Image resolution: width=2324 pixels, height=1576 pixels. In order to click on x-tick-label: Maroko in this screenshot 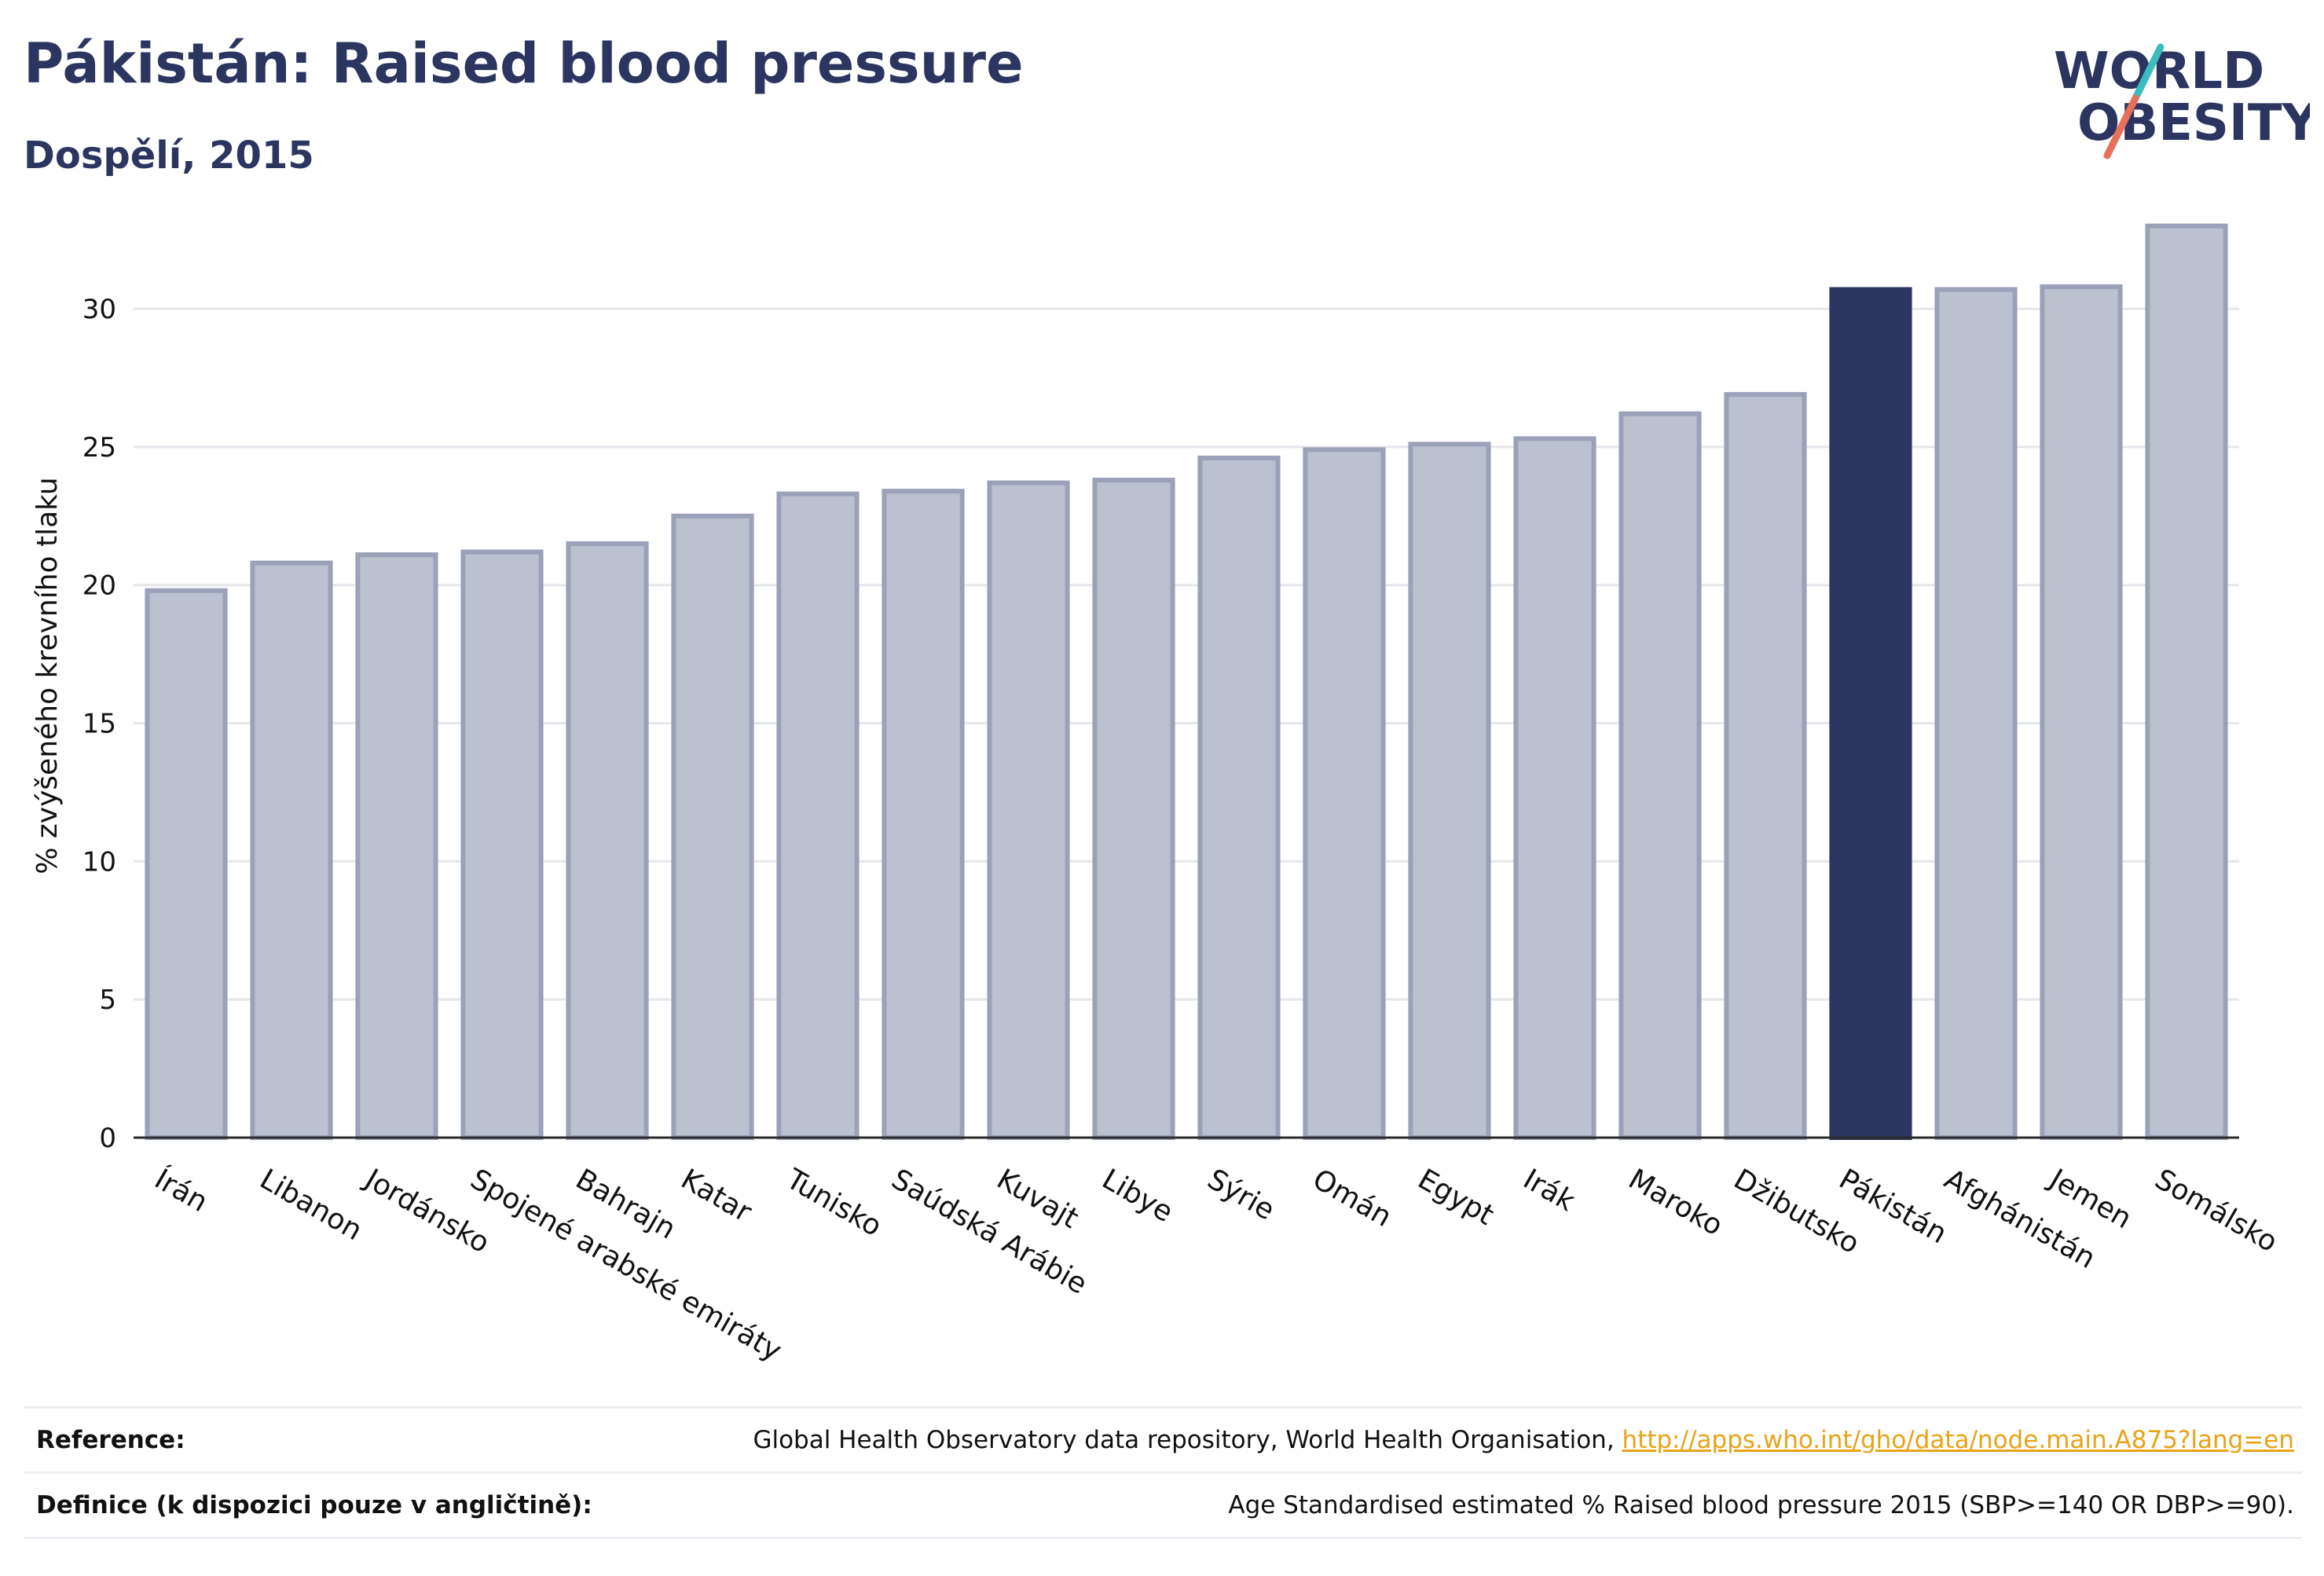, I will do `click(1675, 1202)`.